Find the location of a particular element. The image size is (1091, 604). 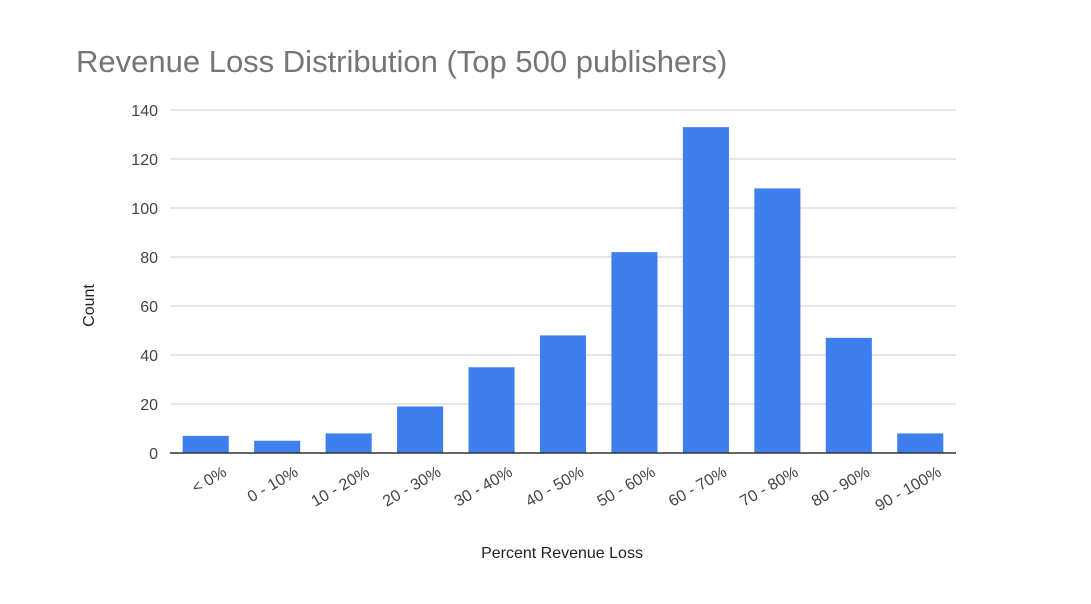

x-axis-label: Percent Revenue Loss is located at coordinates (562, 553).